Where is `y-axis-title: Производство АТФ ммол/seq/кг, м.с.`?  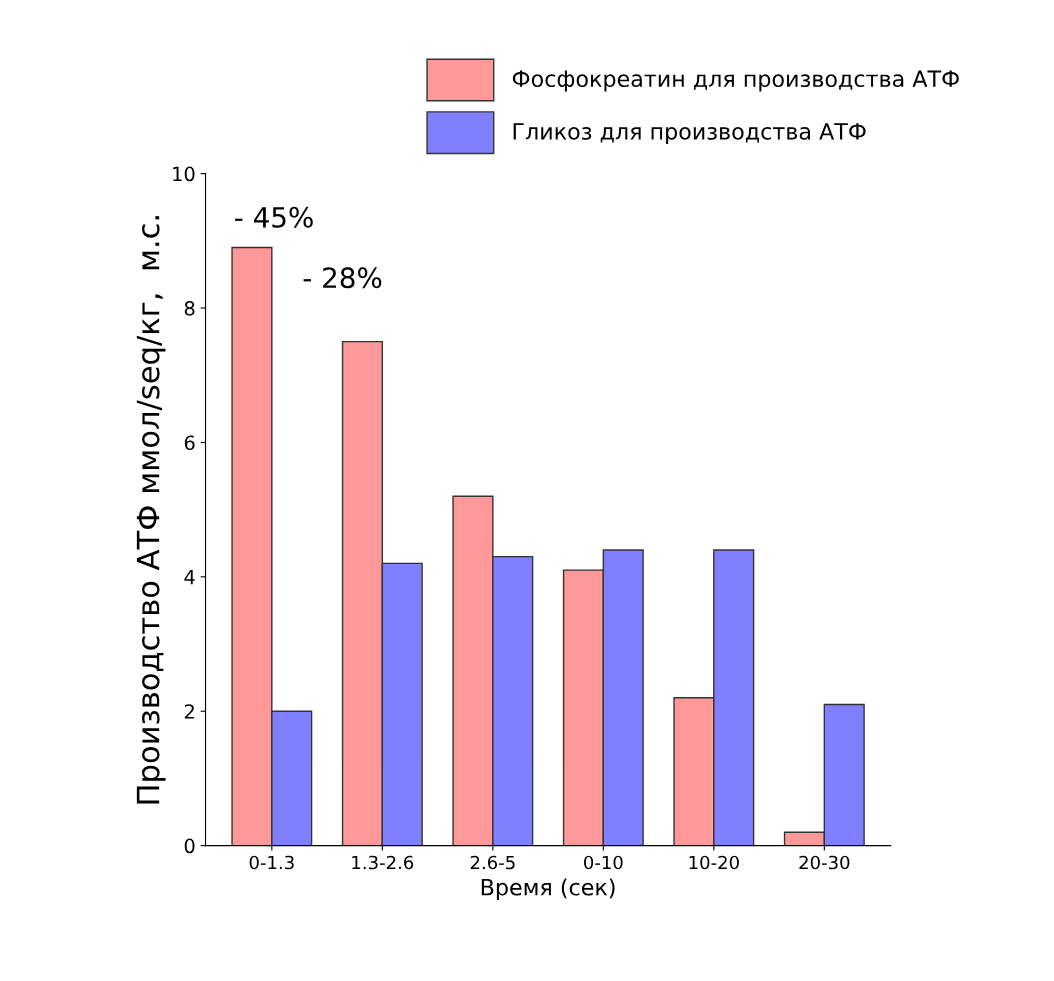
y-axis-title: Производство АТФ ммол/seq/кг, м.с. is located at coordinates (151, 510).